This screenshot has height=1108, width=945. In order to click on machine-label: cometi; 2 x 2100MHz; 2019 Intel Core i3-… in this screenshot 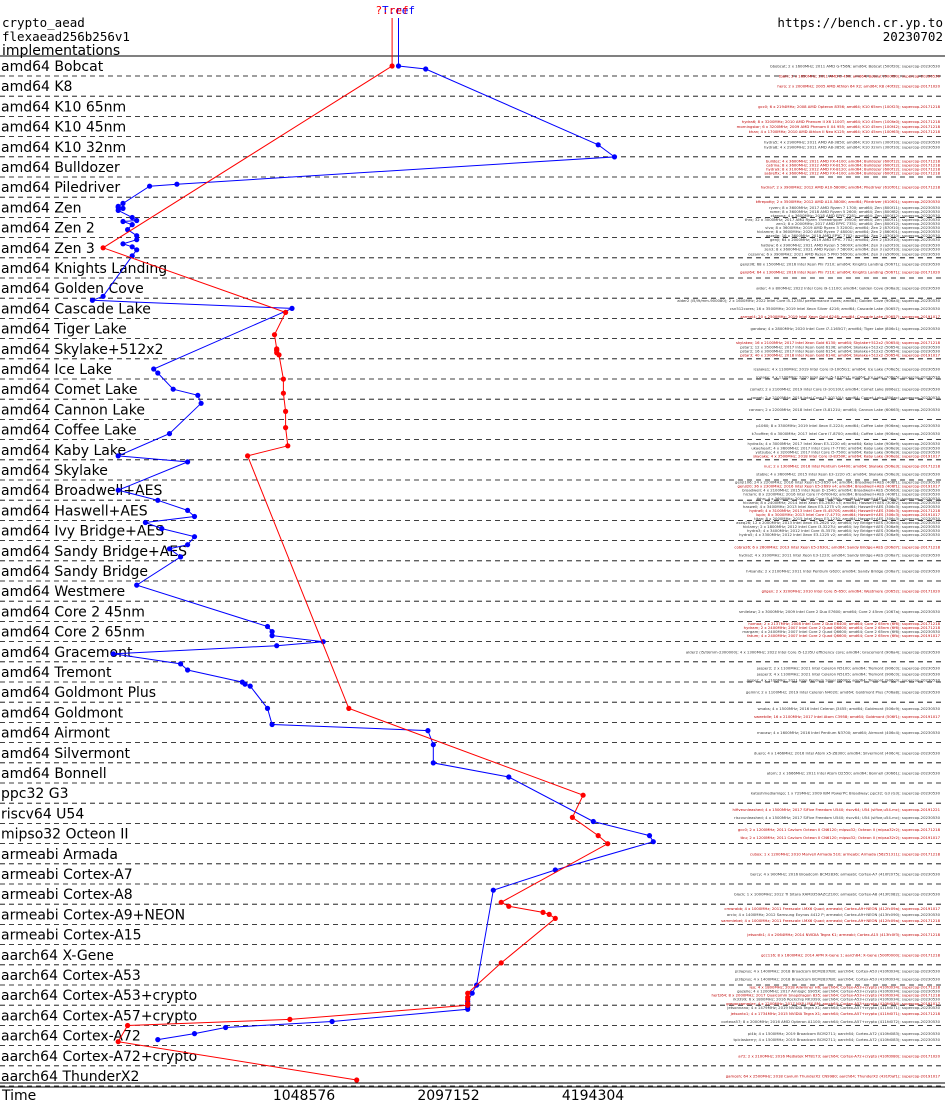, I will do `click(845, 389)`.